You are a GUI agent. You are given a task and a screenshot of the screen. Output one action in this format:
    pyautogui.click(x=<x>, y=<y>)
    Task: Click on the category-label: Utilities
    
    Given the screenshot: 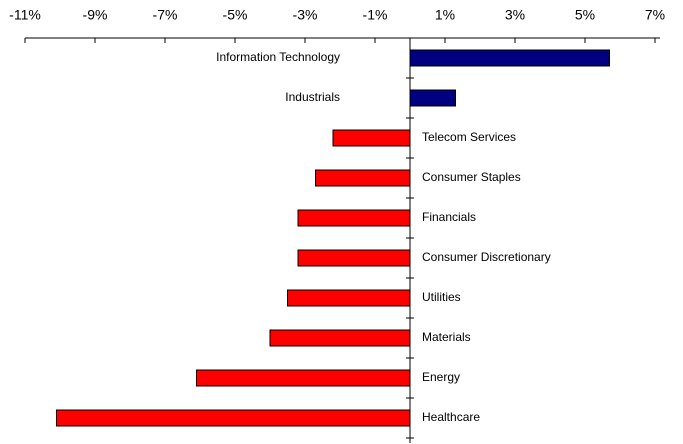 What is the action you would take?
    pyautogui.click(x=441, y=297)
    